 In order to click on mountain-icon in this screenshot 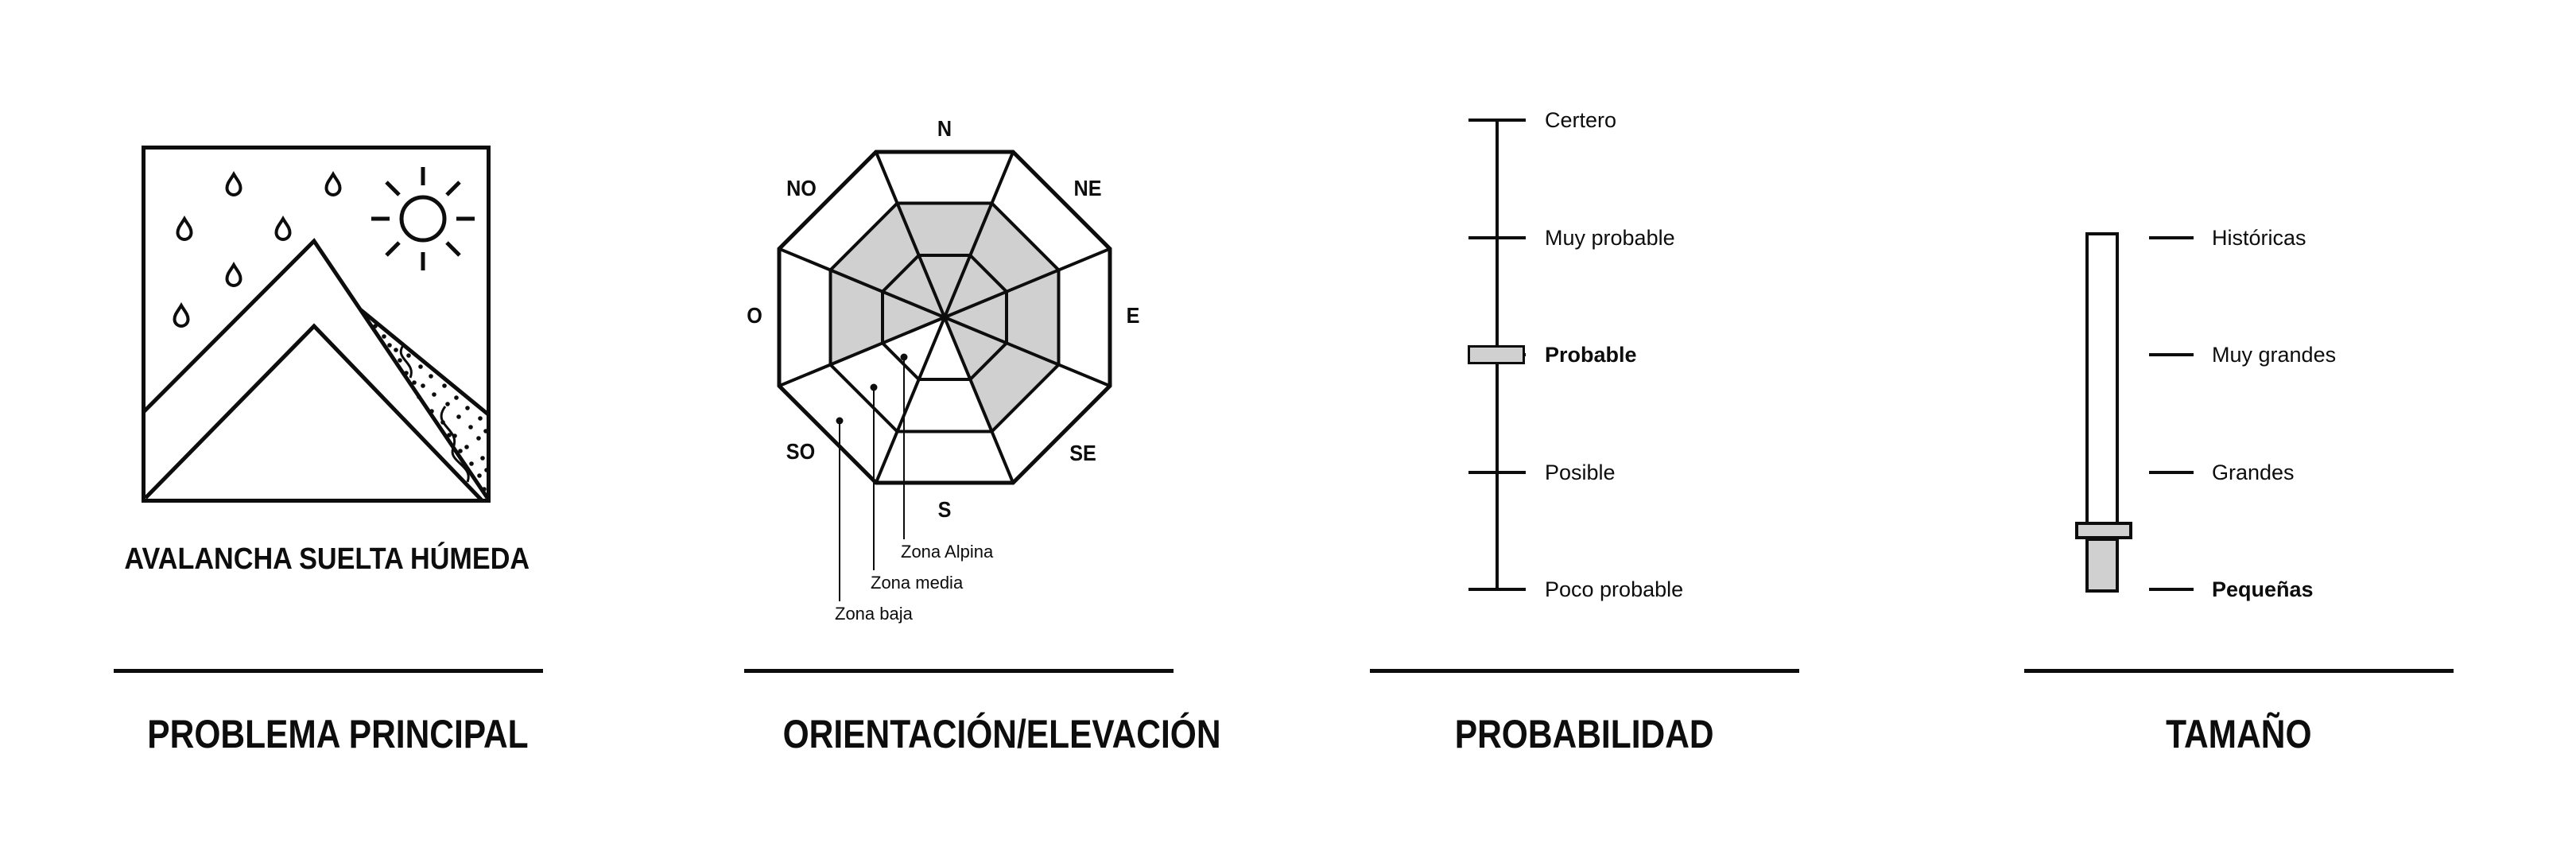, I will do `click(316, 370)`.